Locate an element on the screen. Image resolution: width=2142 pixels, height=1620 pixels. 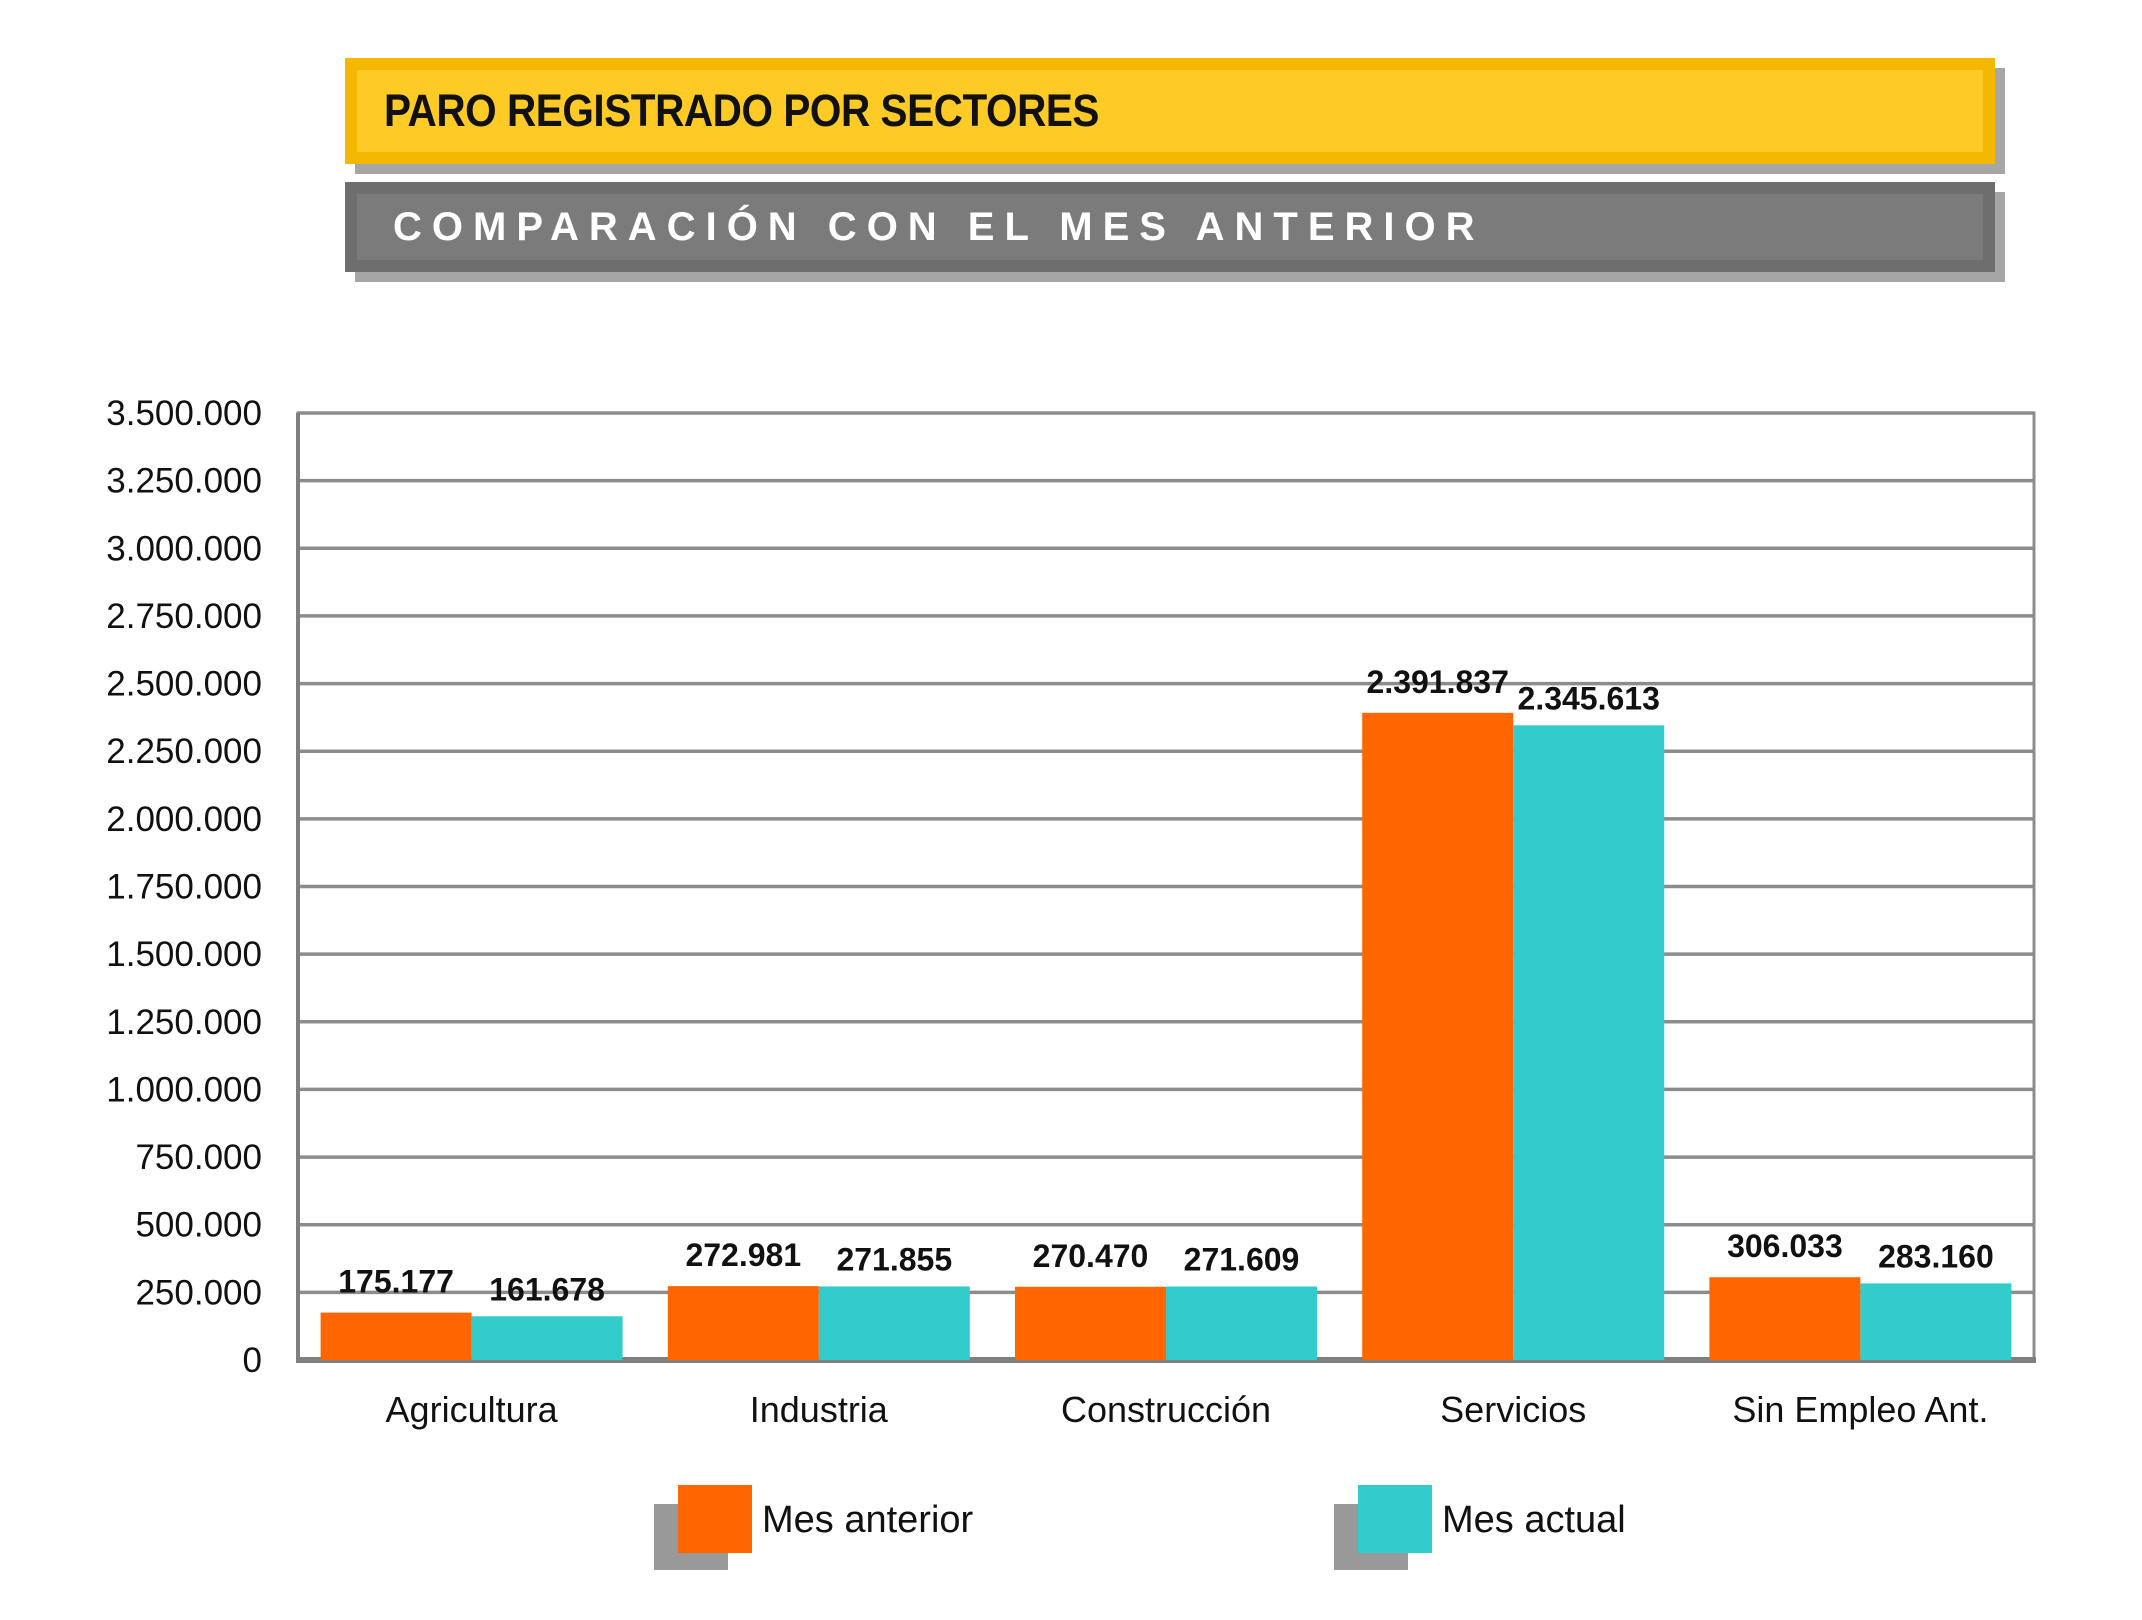
x-tick-label: Sin Empleo Ant. is located at coordinates (1860, 1409).